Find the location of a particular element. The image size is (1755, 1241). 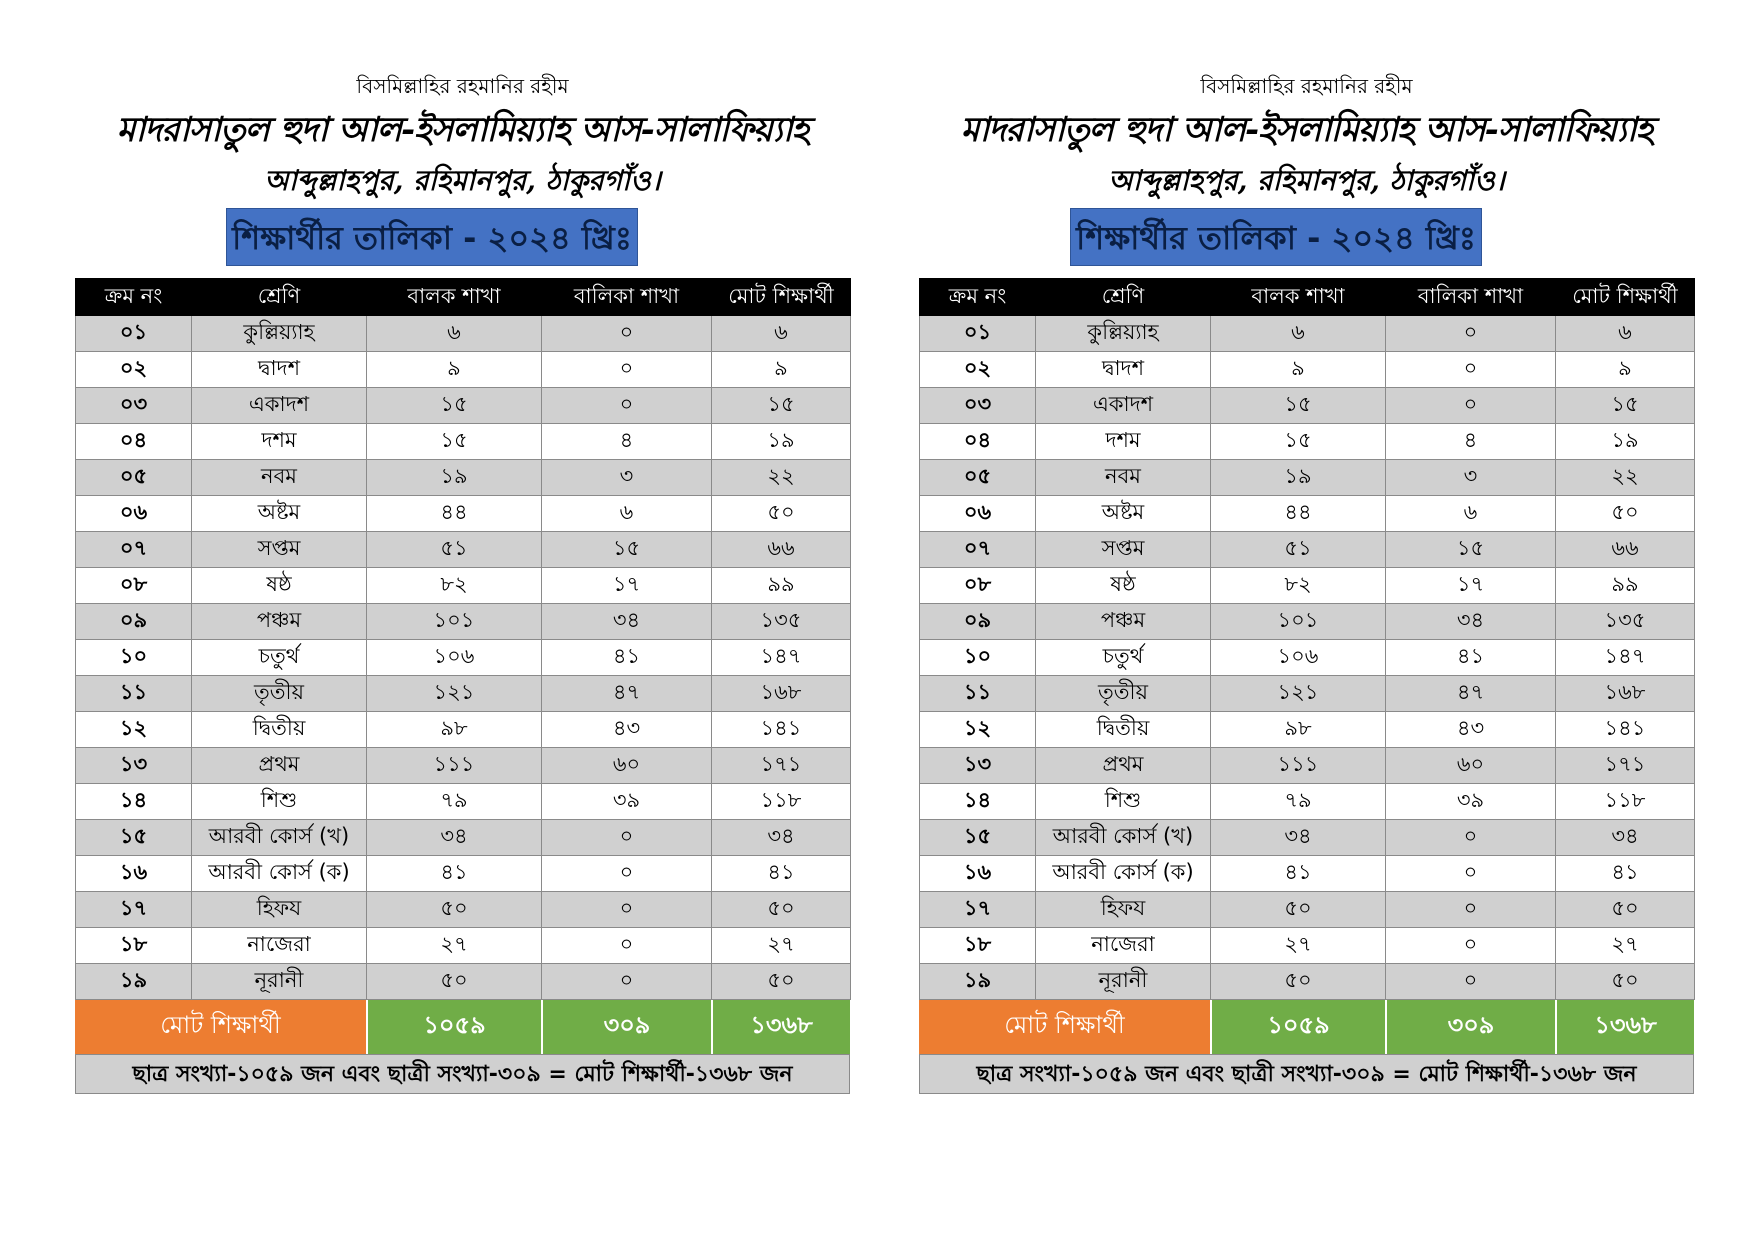

cell-total: ৫০ is located at coordinates (781, 909).